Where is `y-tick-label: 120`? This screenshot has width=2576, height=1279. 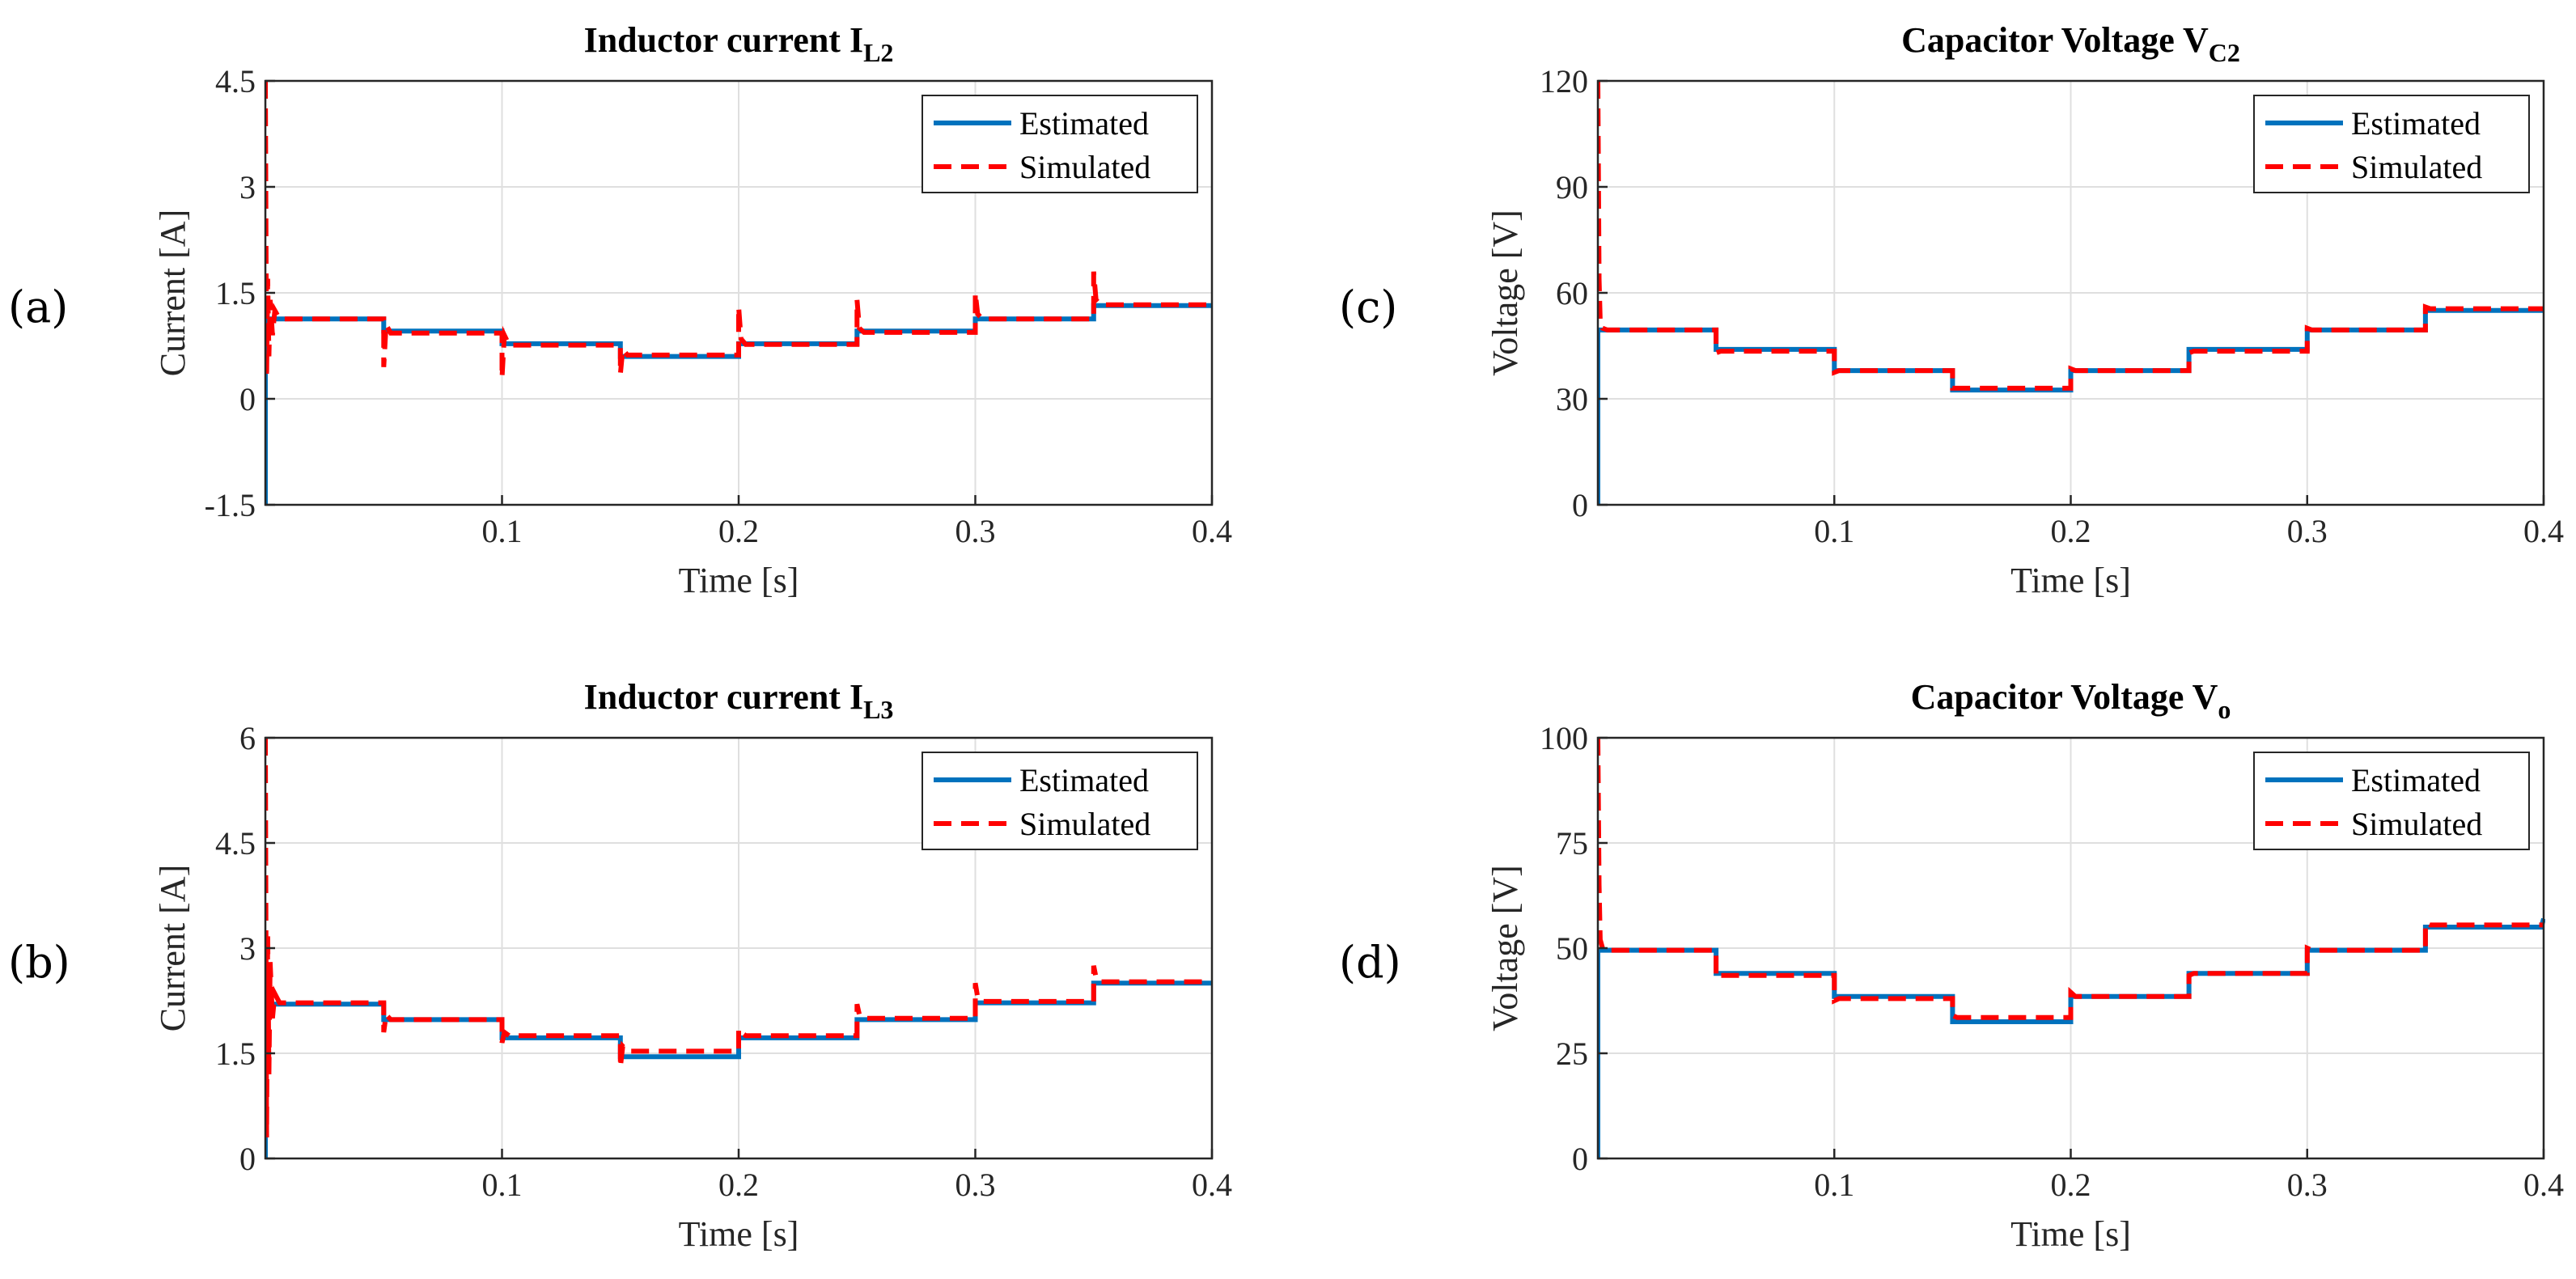 y-tick-label: 120 is located at coordinates (1564, 81).